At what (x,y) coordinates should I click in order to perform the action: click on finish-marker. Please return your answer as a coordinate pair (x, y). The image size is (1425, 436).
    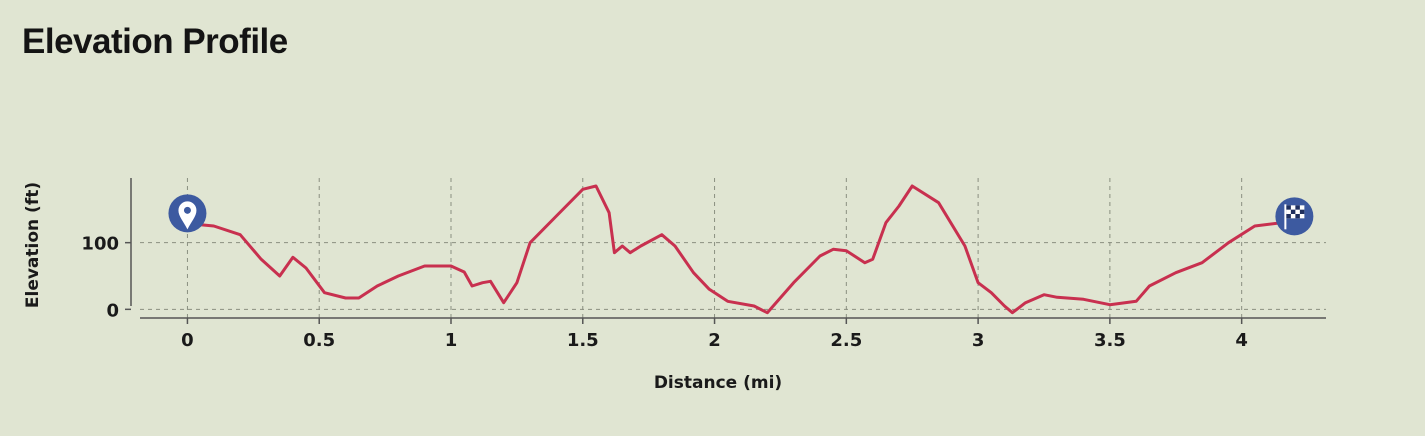
    Looking at the image, I should click on (1294, 216).